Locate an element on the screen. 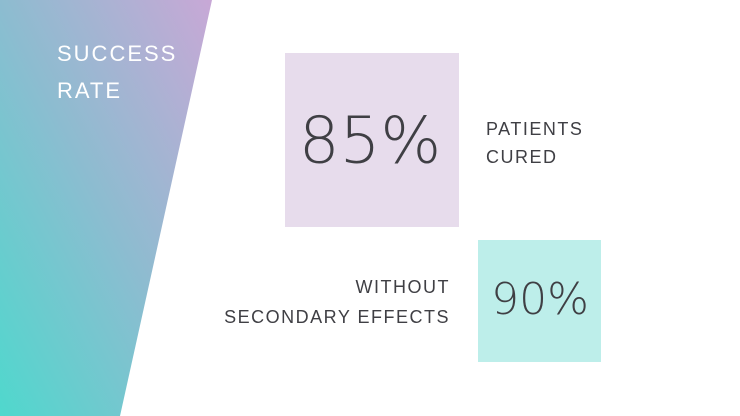  stat-value: 90% is located at coordinates (540, 299).